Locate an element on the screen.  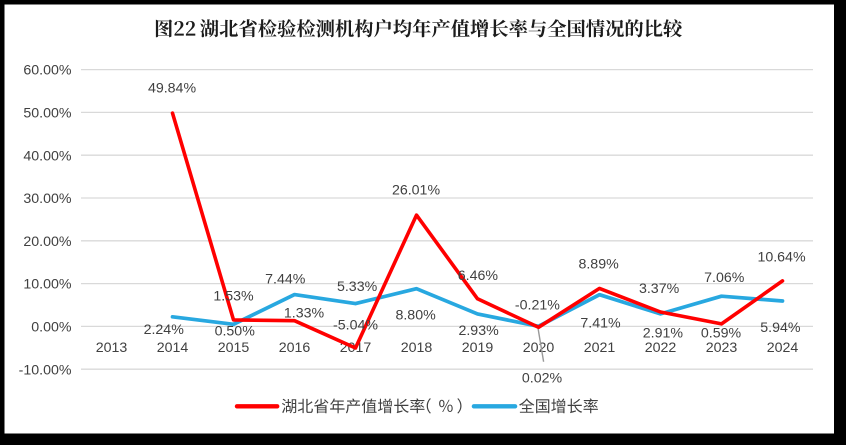
svg-text: -0.21% is located at coordinates (537, 306).